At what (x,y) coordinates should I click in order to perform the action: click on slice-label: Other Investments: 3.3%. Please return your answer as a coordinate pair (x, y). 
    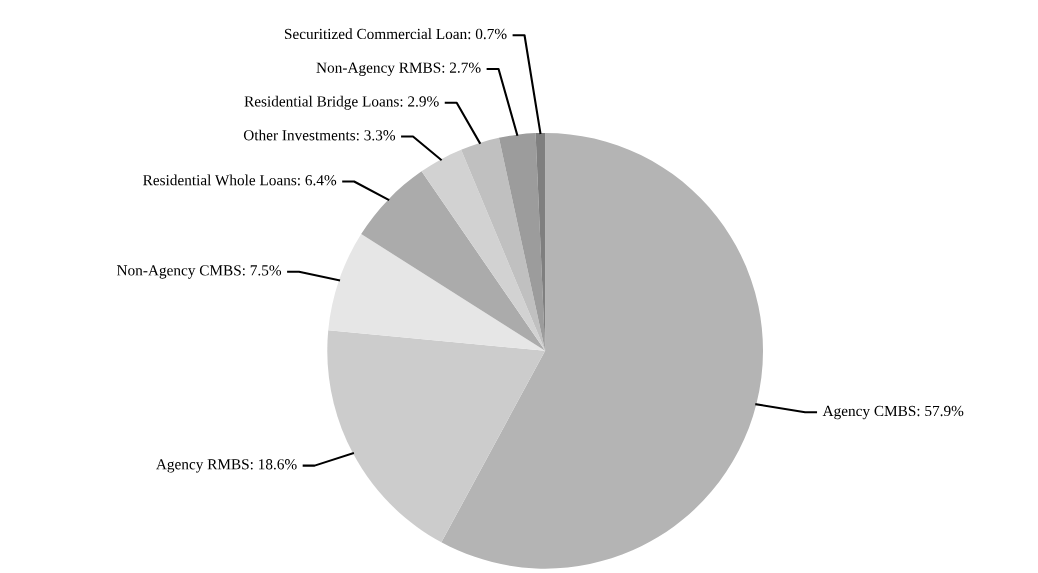
    Looking at the image, I should click on (319, 135).